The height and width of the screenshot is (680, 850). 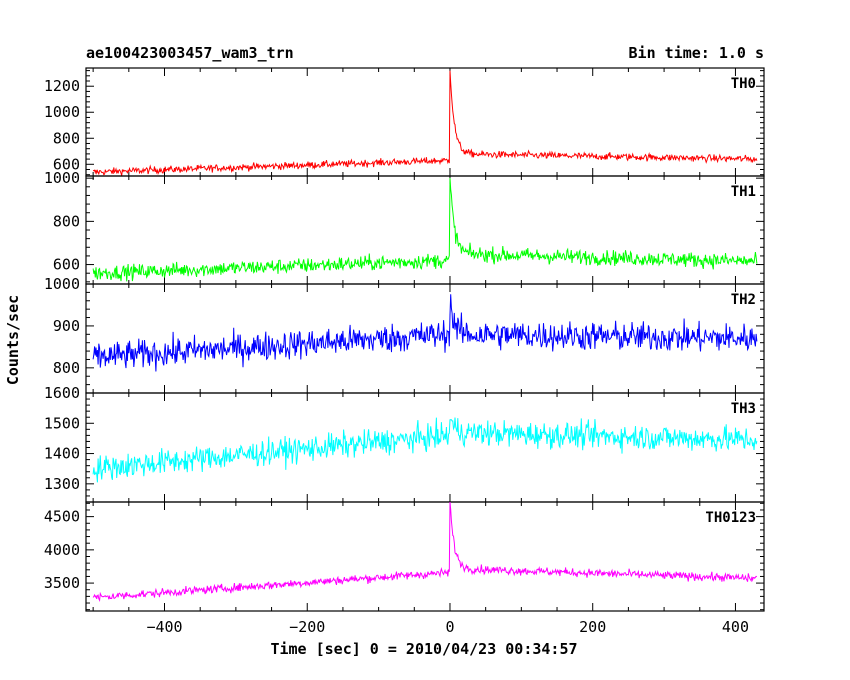 I want to click on y-tick-label: 3500, so click(x=62, y=583).